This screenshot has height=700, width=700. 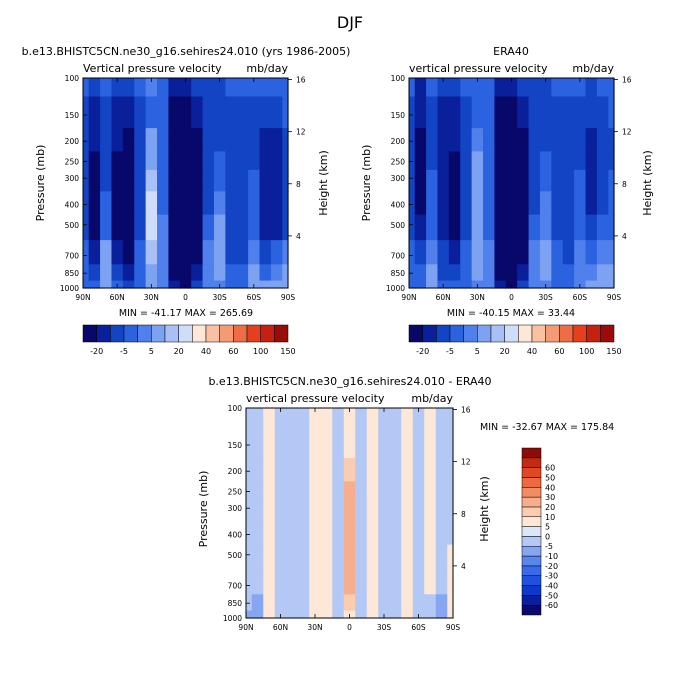 I want to click on panel-era40-ylabel: Pressure (mb), so click(x=366, y=183).